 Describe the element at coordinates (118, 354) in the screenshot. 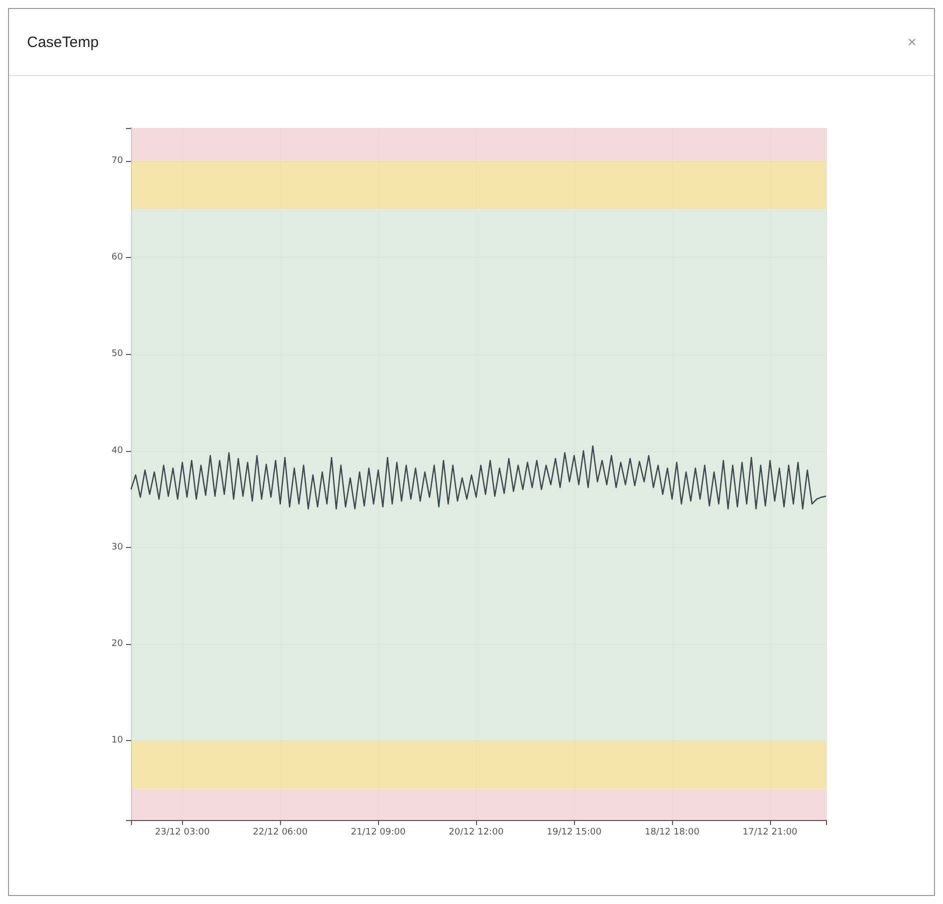

I see `y-tick-label: 50` at that location.